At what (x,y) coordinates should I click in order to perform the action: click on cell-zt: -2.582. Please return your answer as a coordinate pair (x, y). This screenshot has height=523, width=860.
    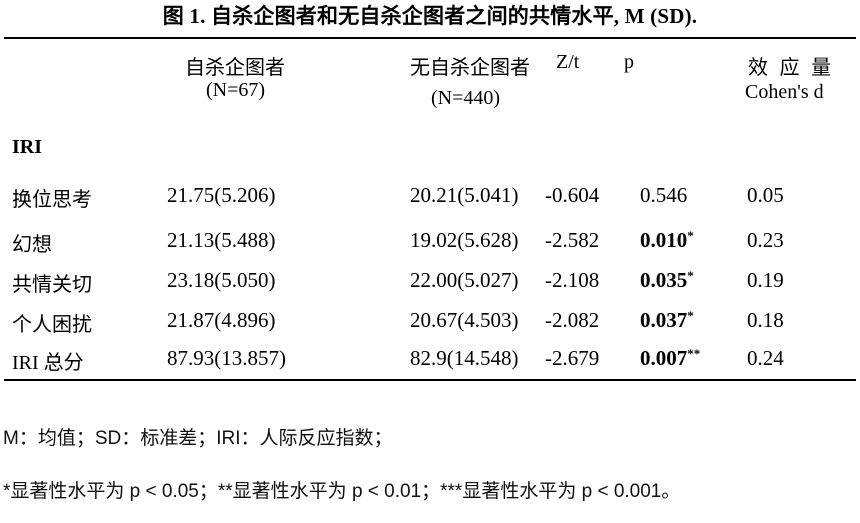
    Looking at the image, I should click on (572, 240).